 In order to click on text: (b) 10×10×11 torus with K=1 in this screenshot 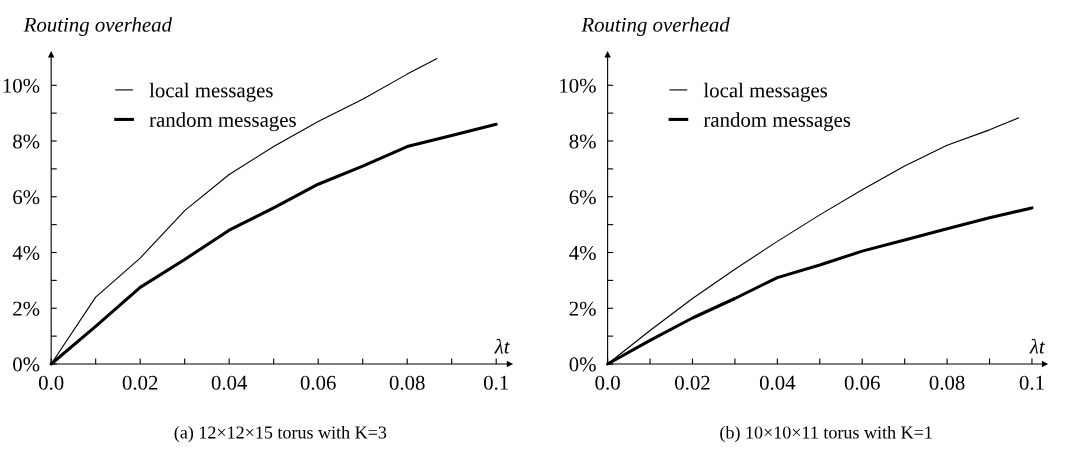, I will do `click(826, 434)`.